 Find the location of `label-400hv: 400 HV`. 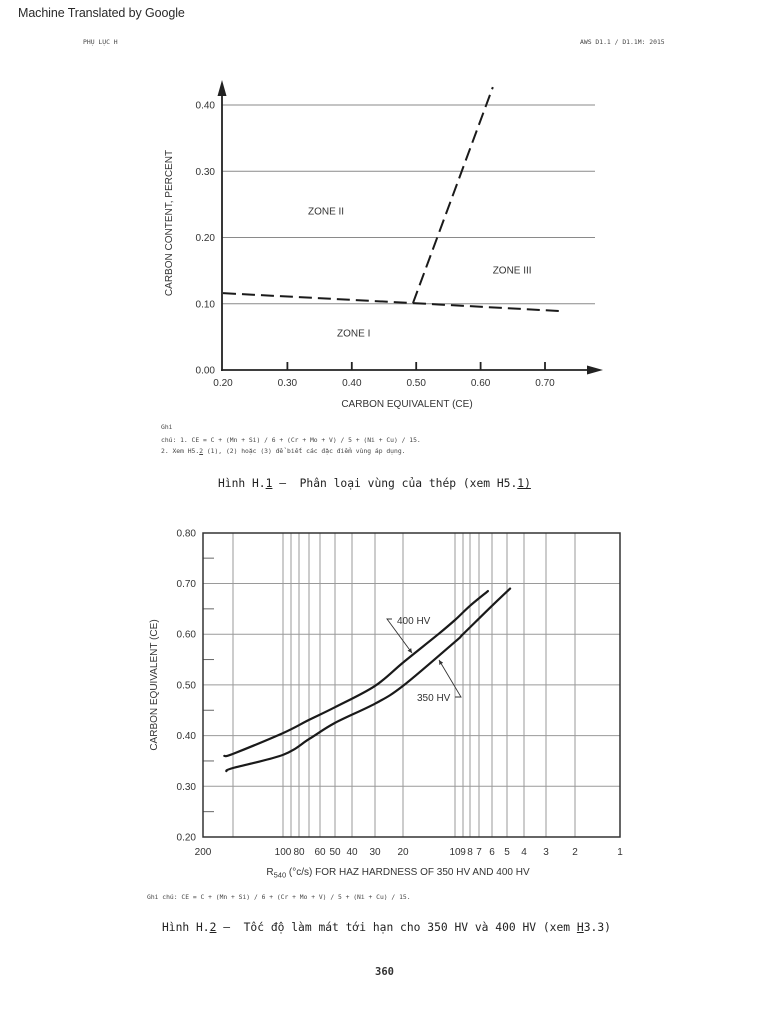

label-400hv: 400 HV is located at coordinates (414, 621).